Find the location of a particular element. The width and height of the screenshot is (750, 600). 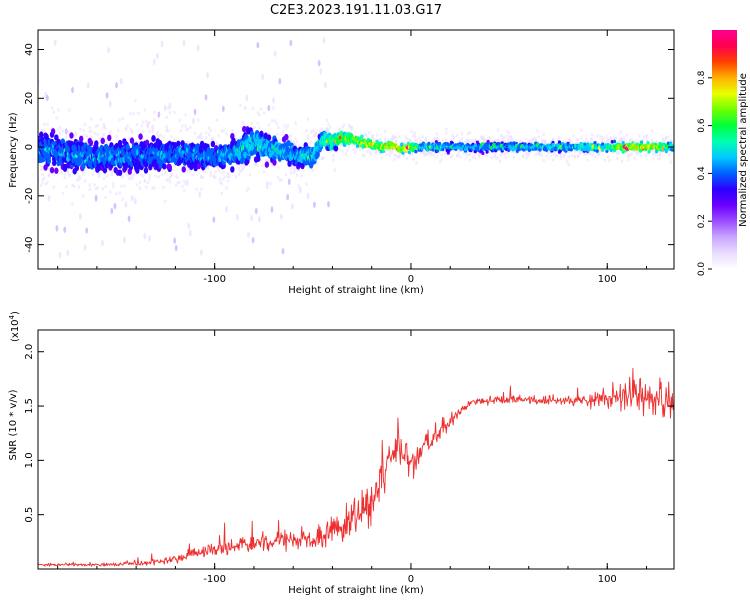

y-tick-label: 1.5 is located at coordinates (29, 406).